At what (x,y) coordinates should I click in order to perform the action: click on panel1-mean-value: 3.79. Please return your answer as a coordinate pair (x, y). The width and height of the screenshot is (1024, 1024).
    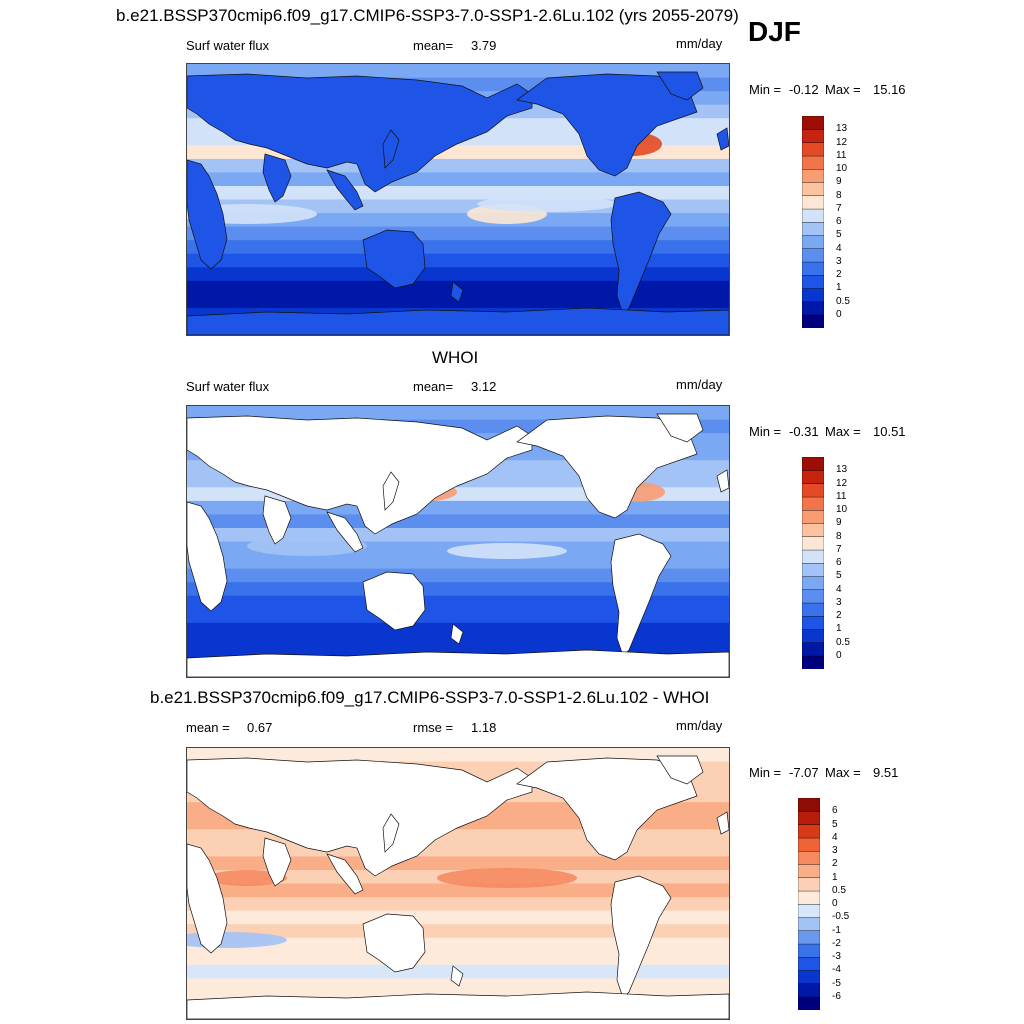
    Looking at the image, I should click on (484, 45).